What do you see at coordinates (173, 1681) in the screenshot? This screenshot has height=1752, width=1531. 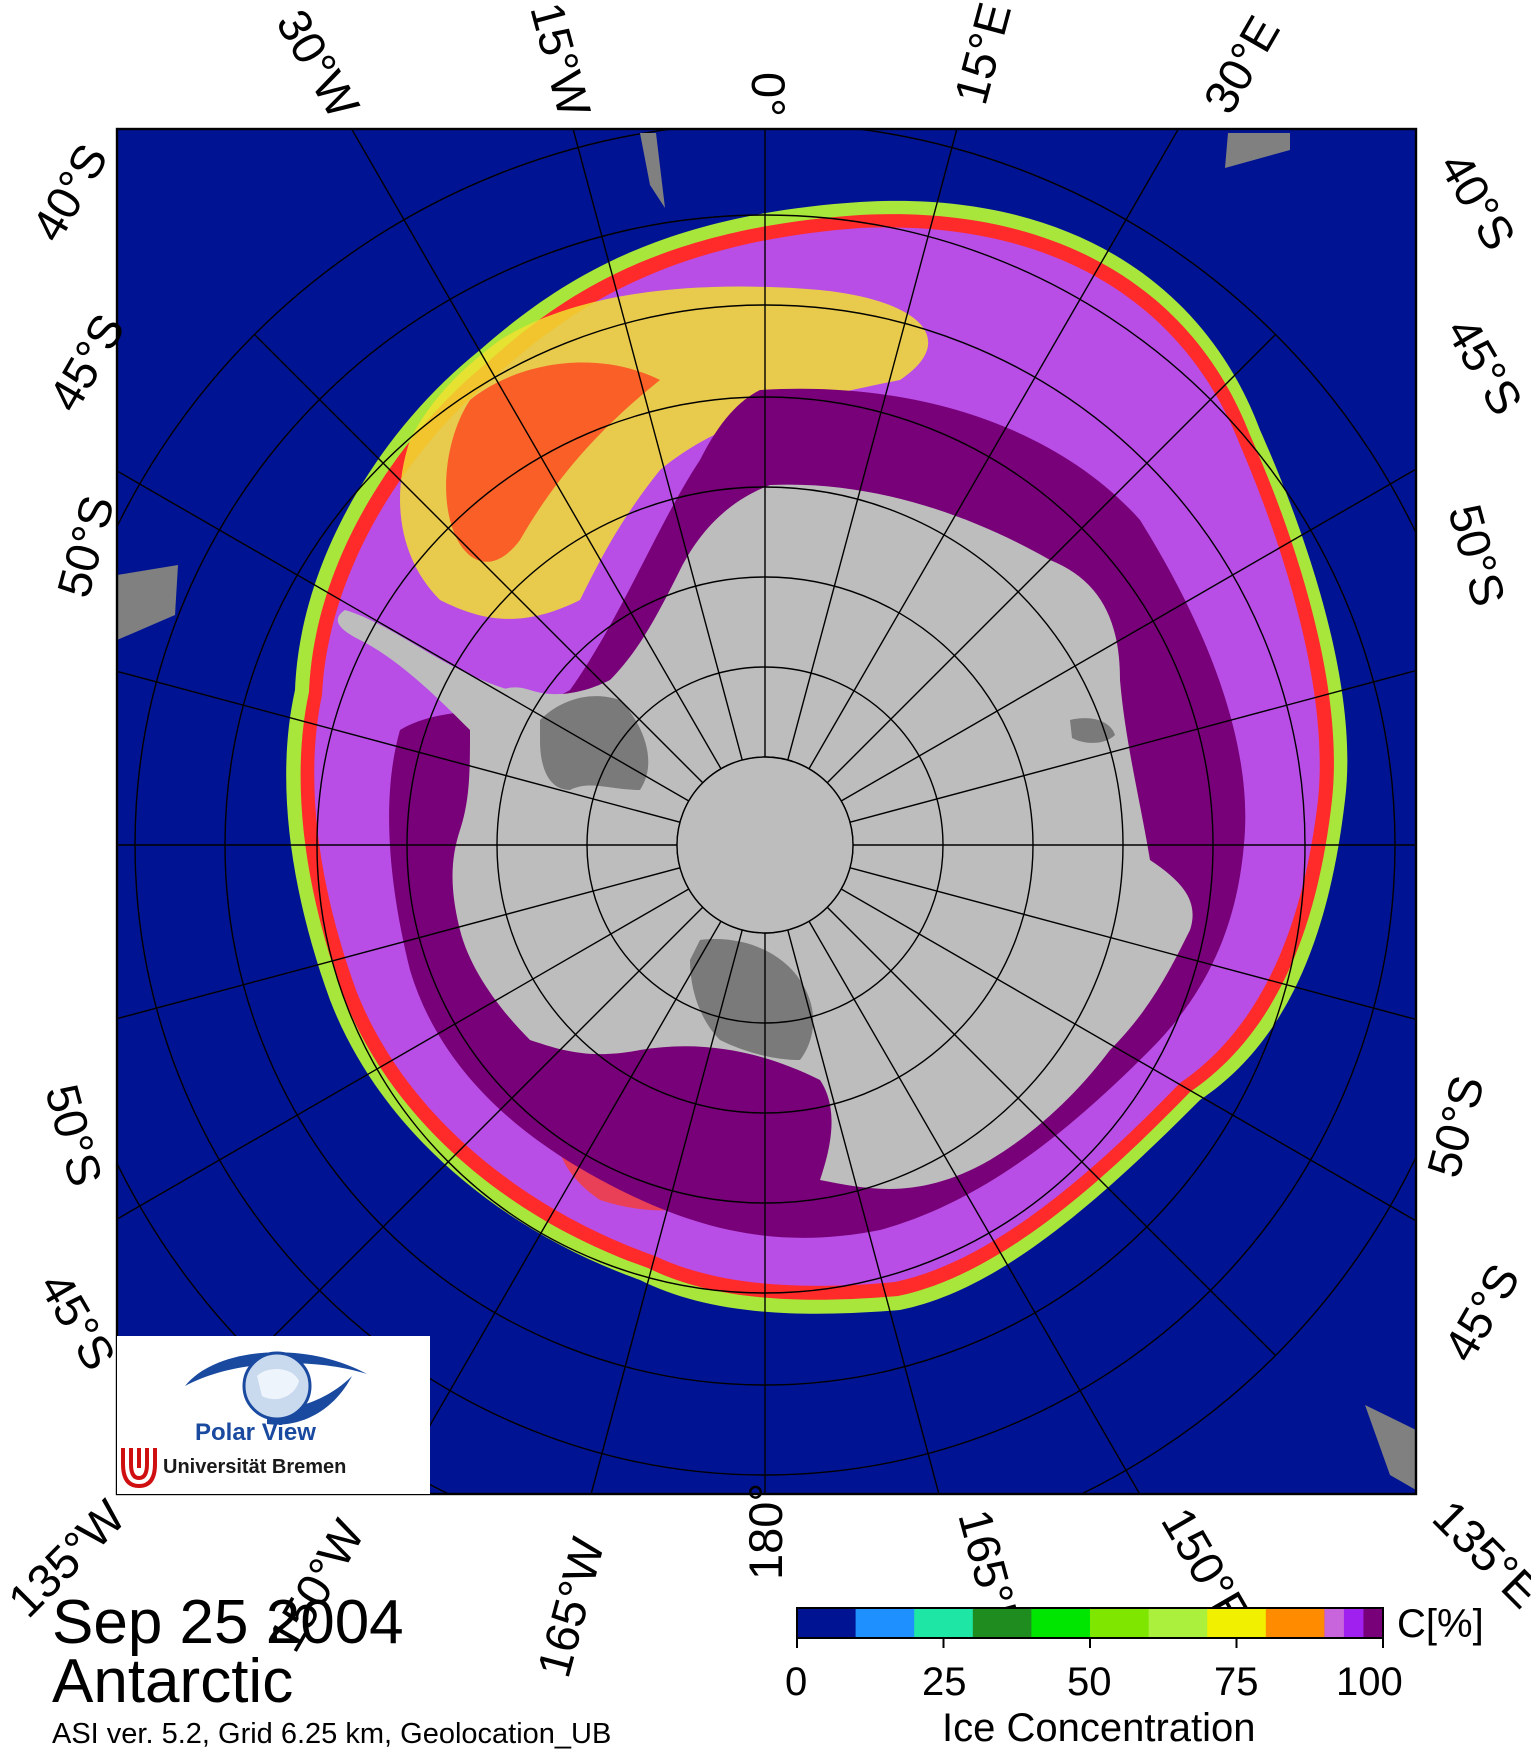 I see `map-region: Antarctic` at bounding box center [173, 1681].